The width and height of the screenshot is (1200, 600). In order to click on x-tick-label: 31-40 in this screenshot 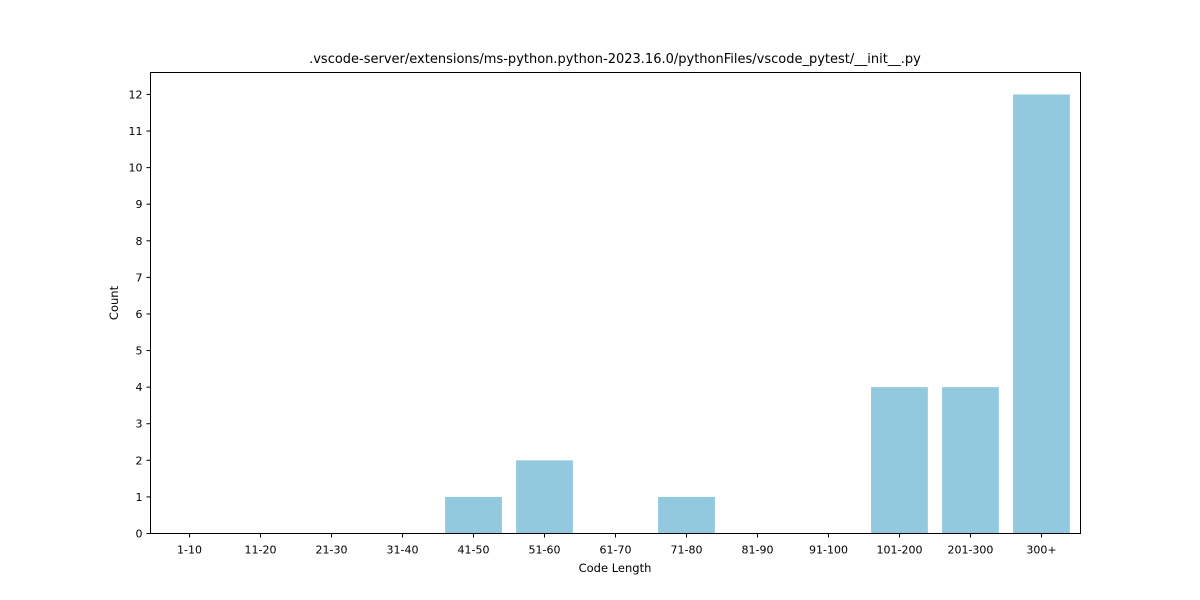, I will do `click(403, 550)`.